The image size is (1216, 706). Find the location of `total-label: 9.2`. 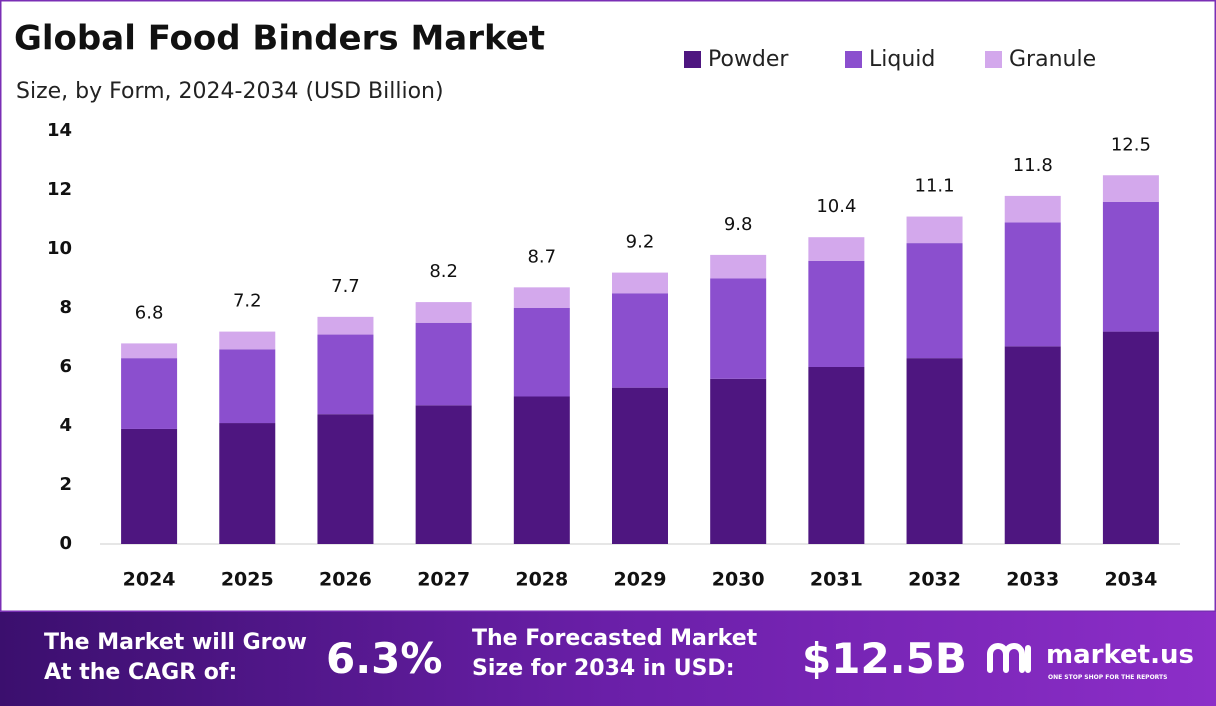

total-label: 9.2 is located at coordinates (640, 242).